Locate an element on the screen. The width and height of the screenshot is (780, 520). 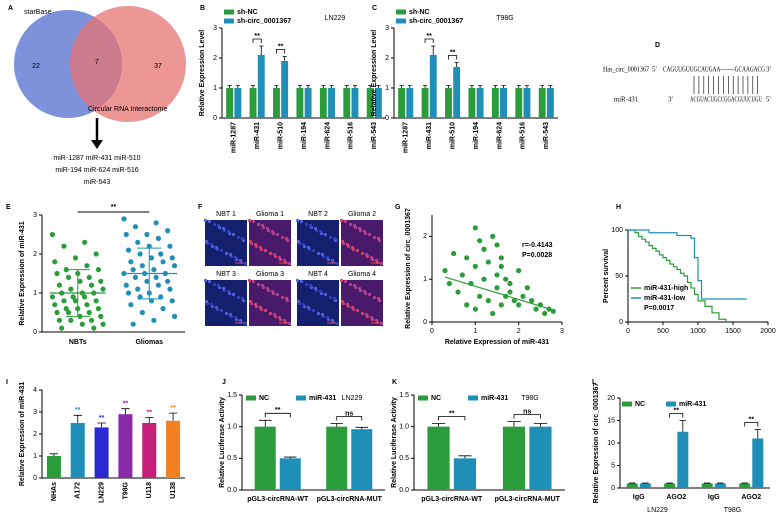
sequence-text: 5' is located at coordinates (768, 100).